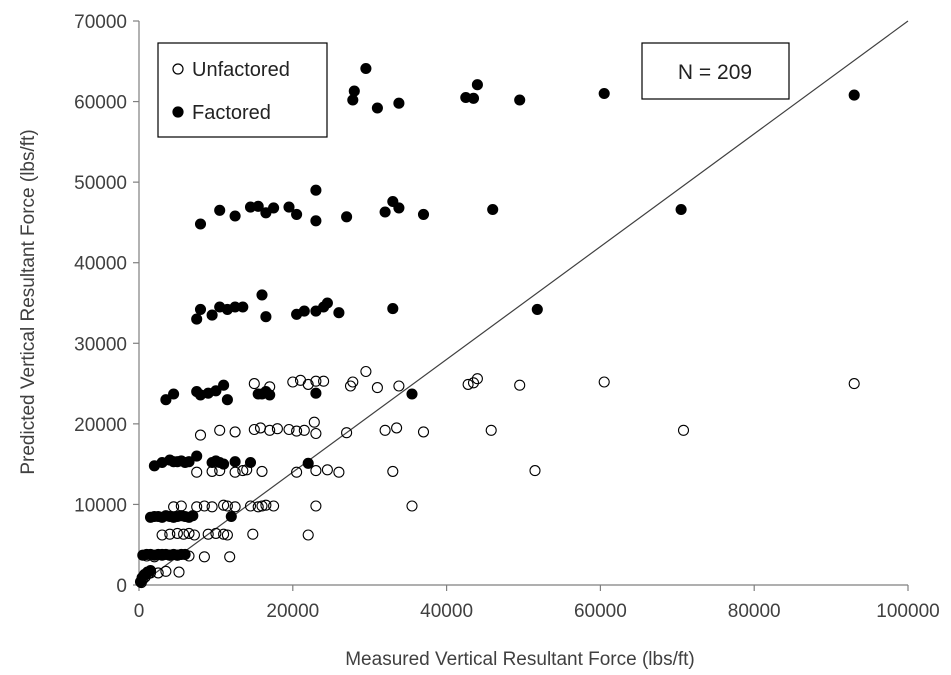 This screenshot has height=675, width=951. What do you see at coordinates (139, 611) in the screenshot?
I see `x-tick-label: 0` at bounding box center [139, 611].